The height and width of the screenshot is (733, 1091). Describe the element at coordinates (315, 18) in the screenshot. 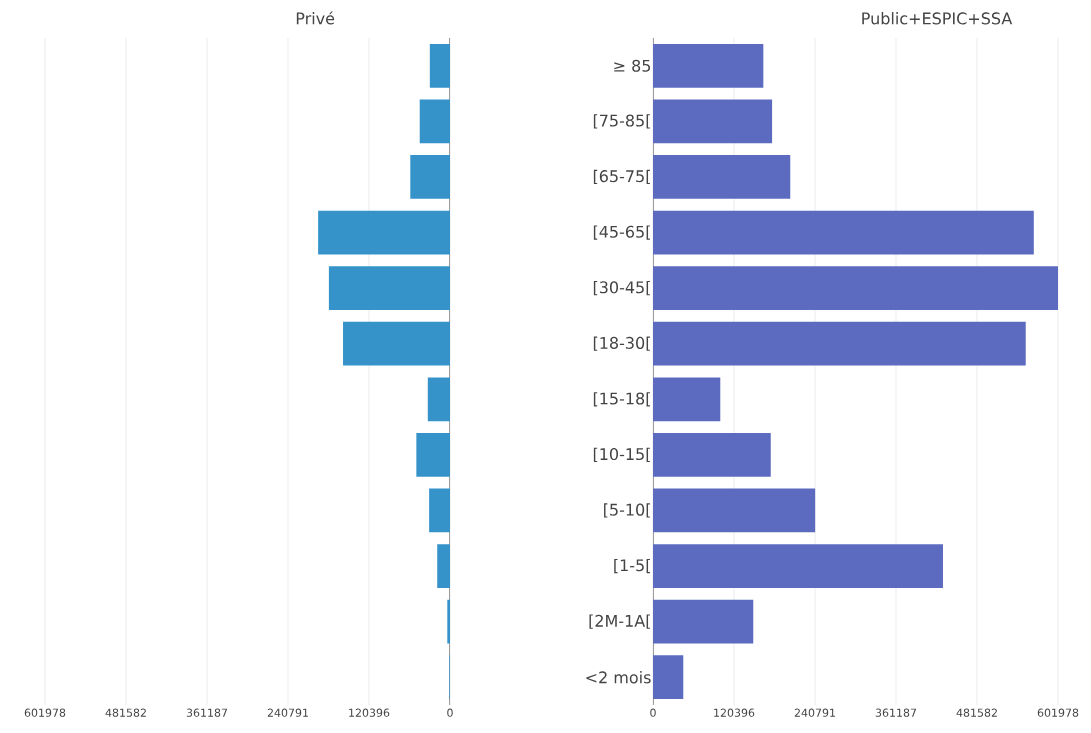

I see `chart-title: Privé` at that location.